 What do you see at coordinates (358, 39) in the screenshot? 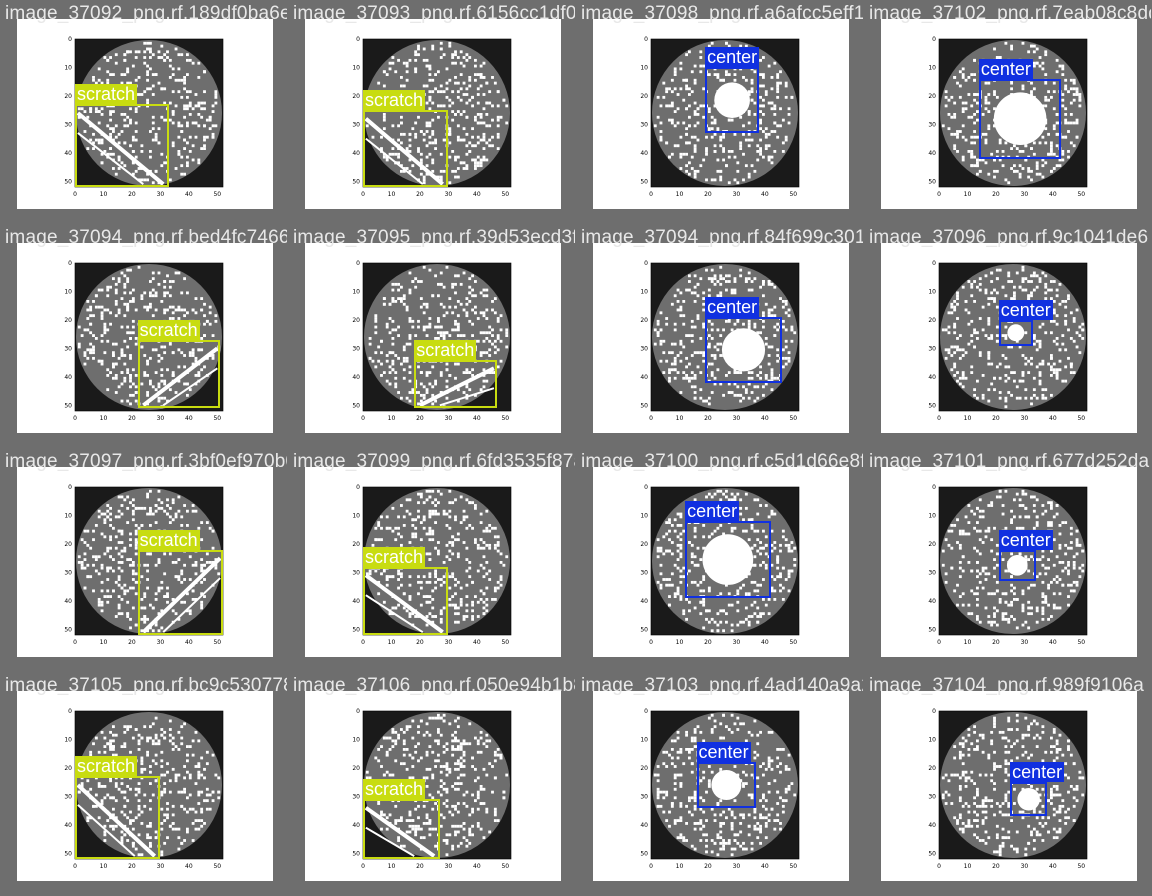
I see `y-tick-label: 0` at bounding box center [358, 39].